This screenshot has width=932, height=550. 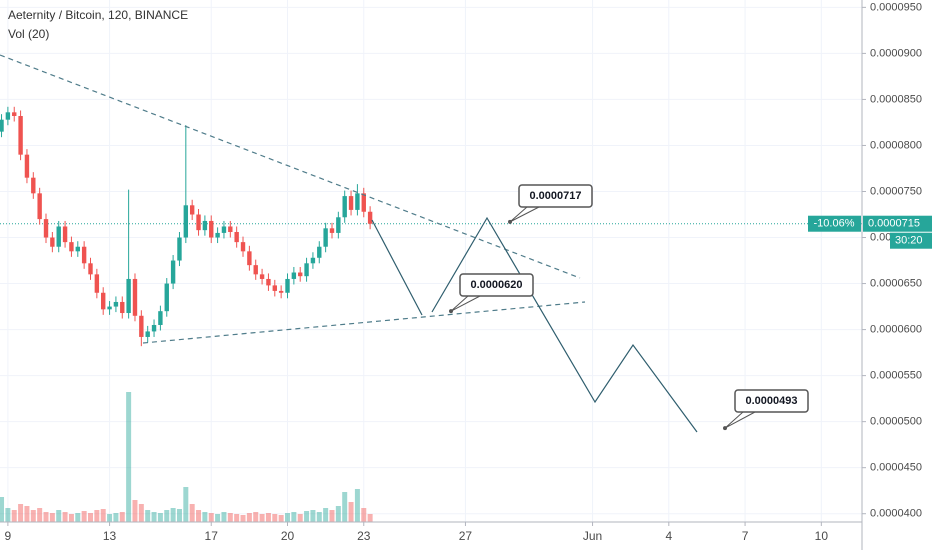 I want to click on callout-box, so click(x=771, y=401).